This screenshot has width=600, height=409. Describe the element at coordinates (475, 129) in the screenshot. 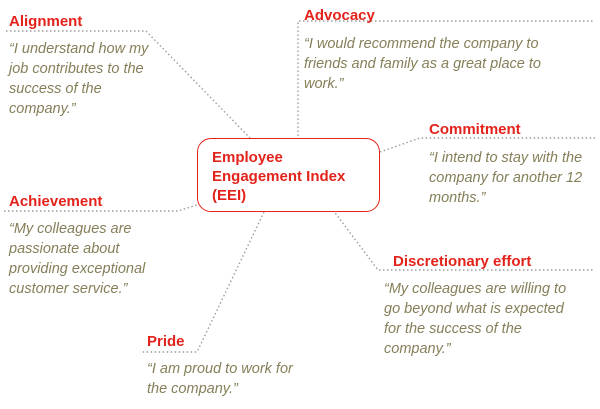

I see `node-title-commitment: Commitment` at that location.